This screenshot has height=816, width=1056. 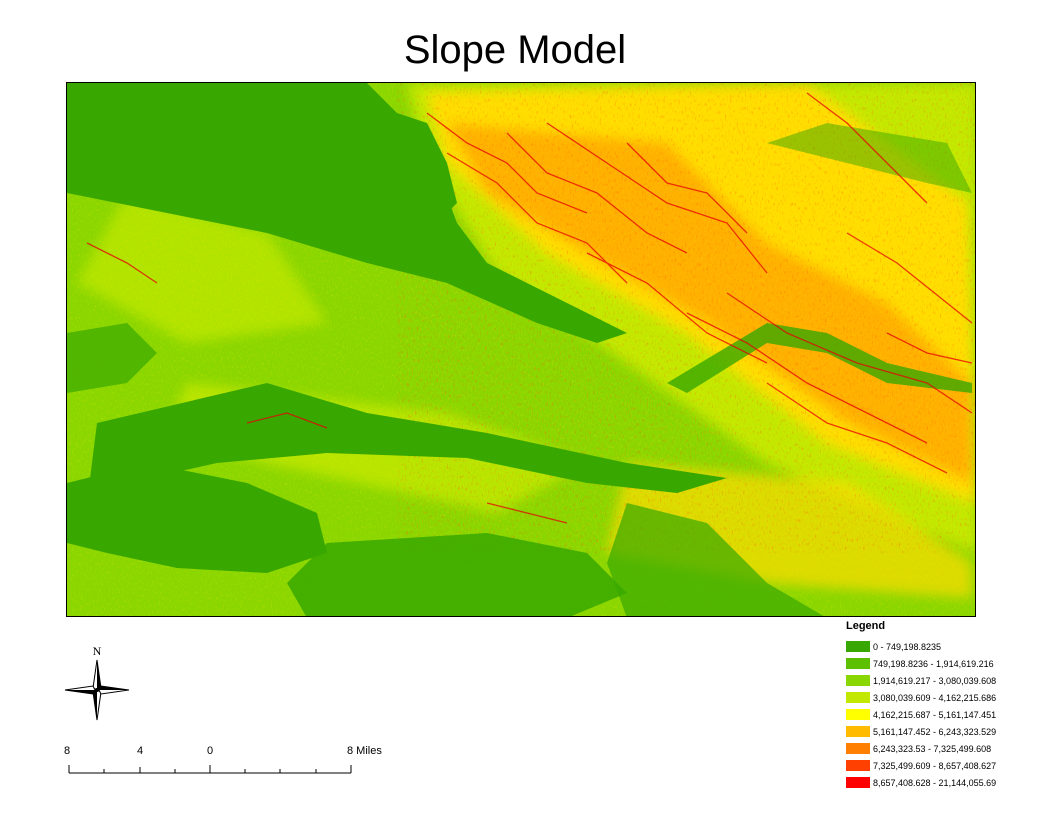 I want to click on scale-bar: 8 4 0 8 Miles, so click(x=230, y=762).